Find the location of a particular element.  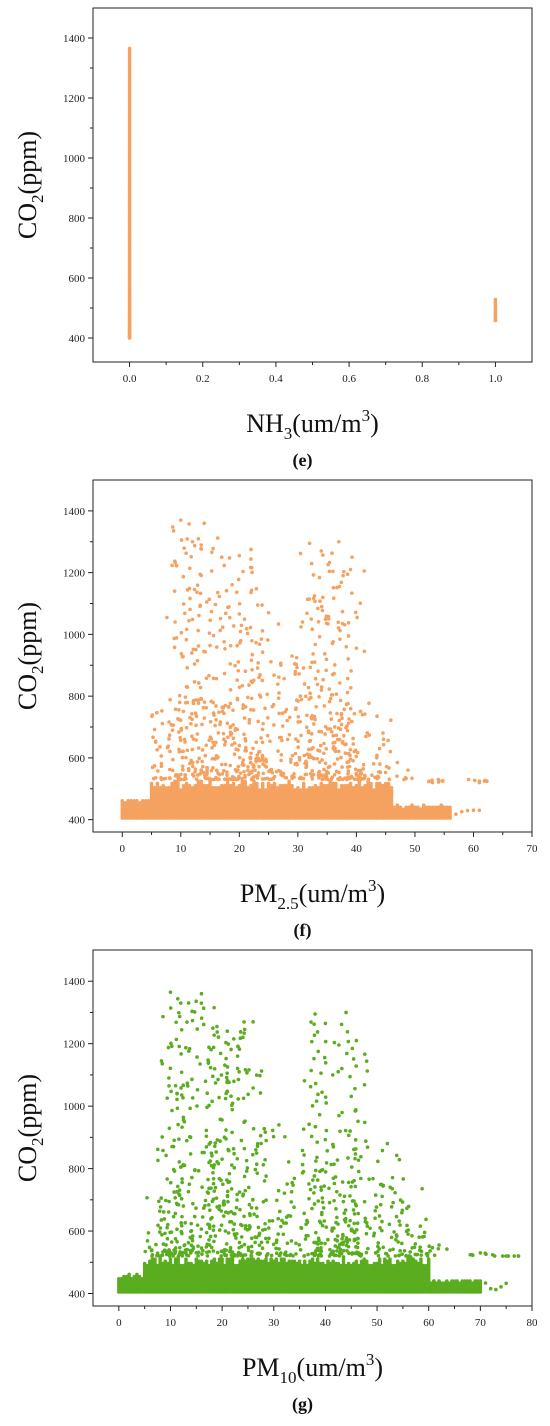

y-tick-label: 1000 is located at coordinates (74, 159).